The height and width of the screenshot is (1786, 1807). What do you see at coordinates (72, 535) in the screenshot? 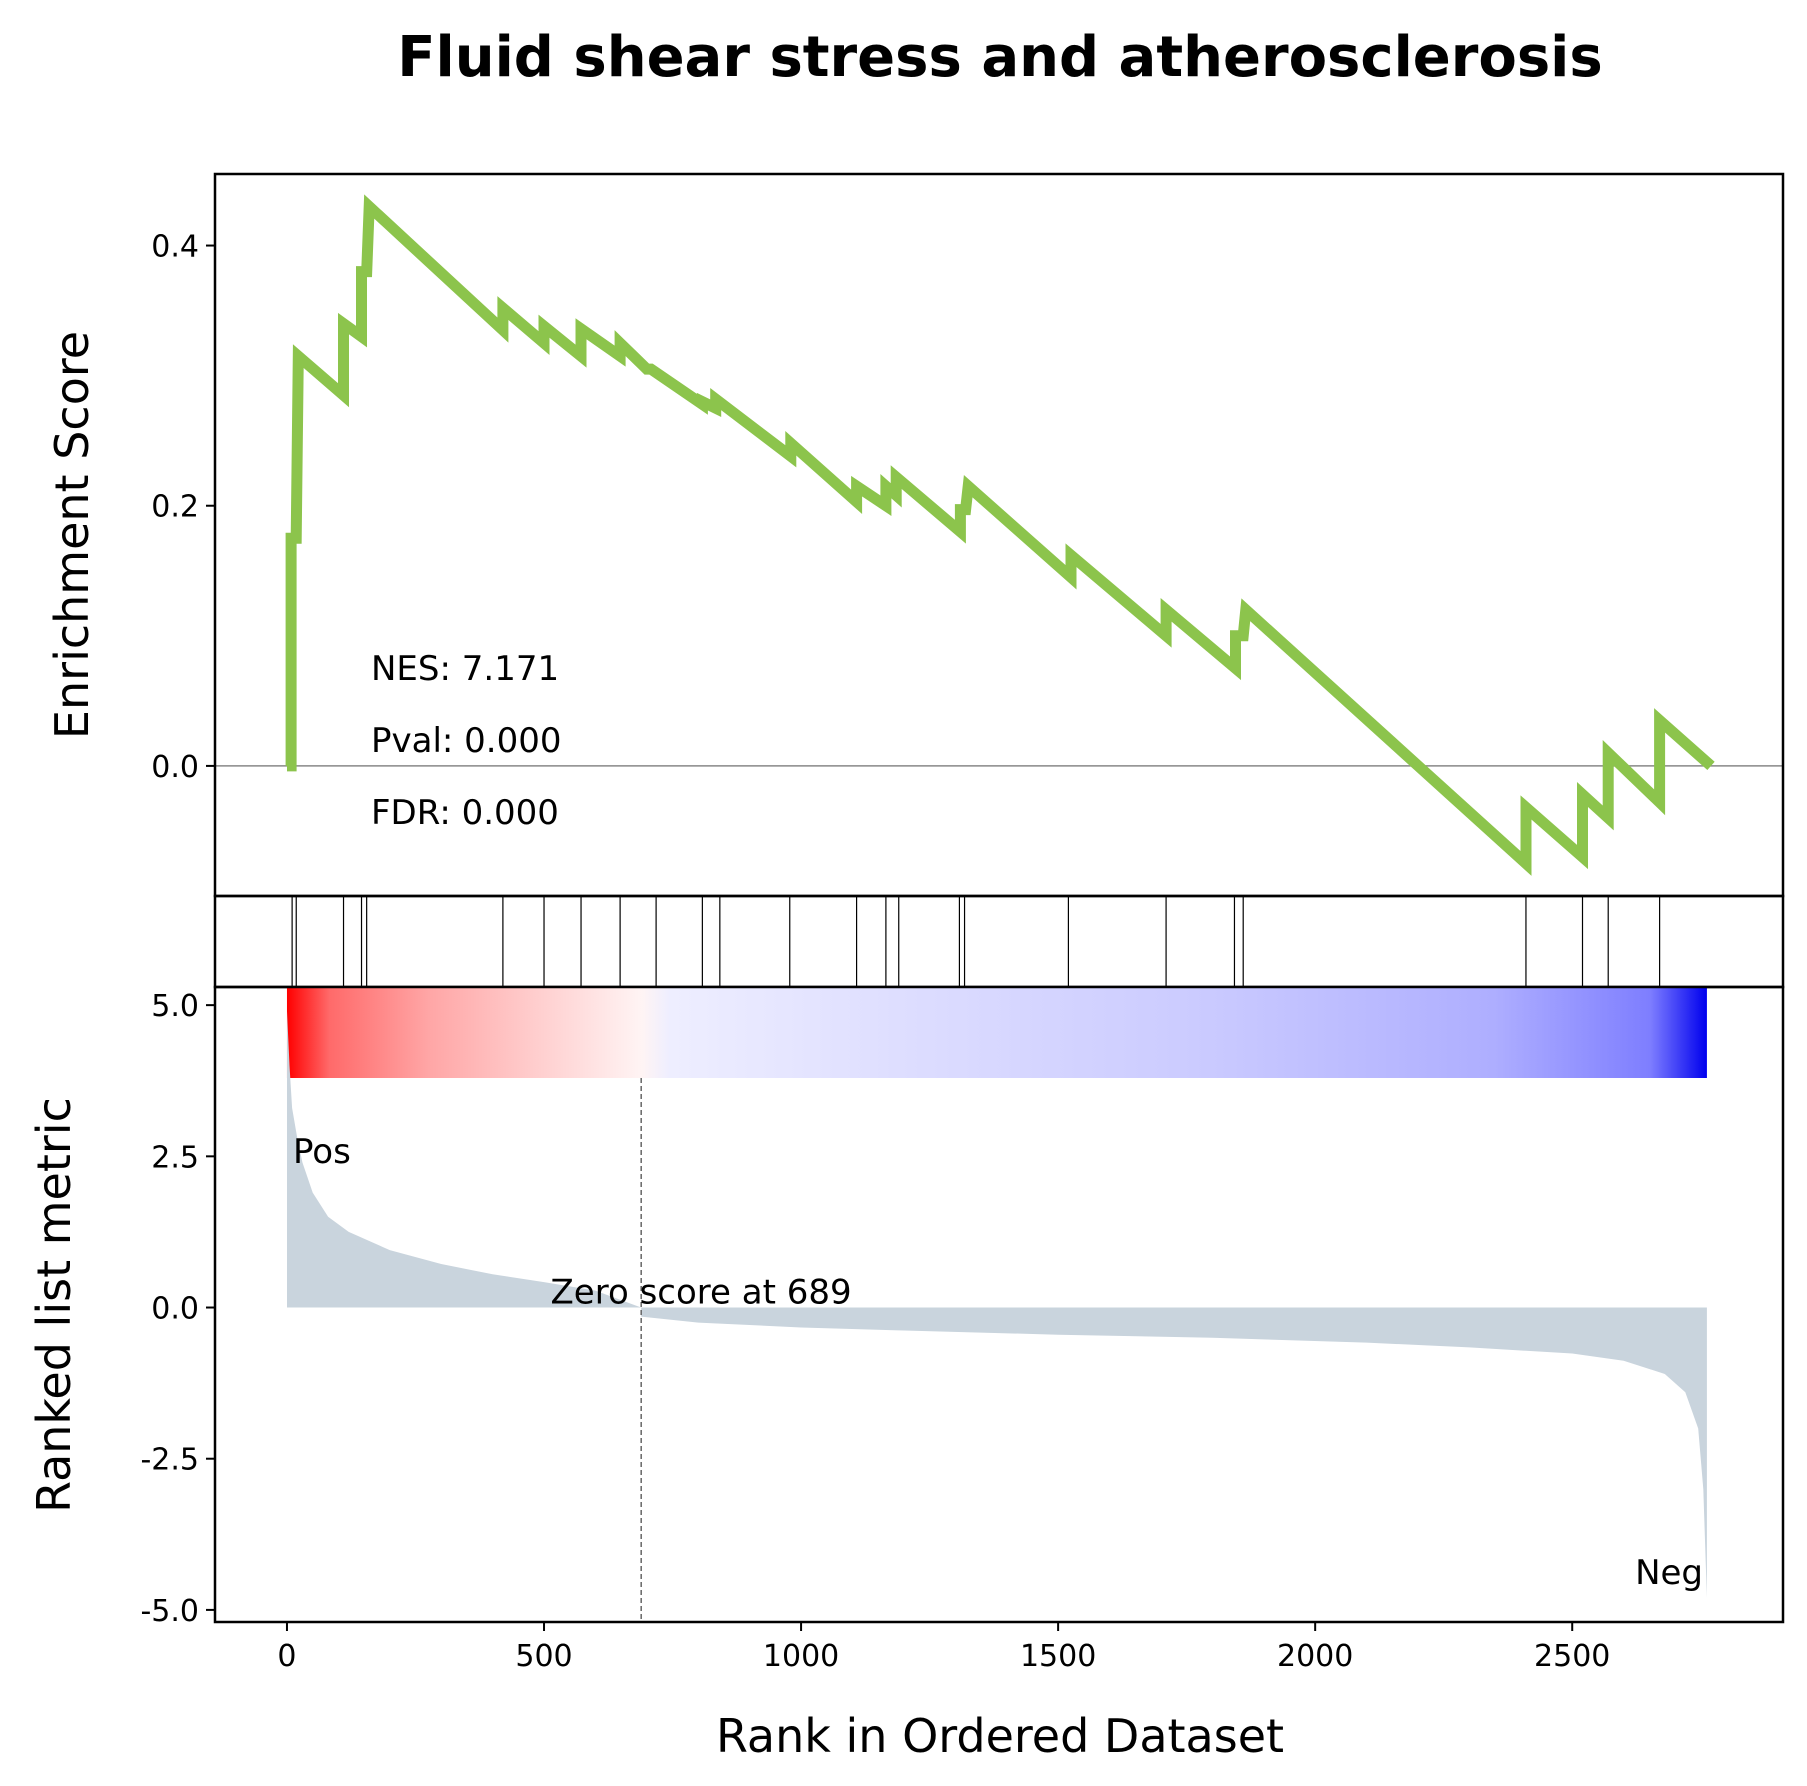
I see `es-y-axis-label: Enrichment Score` at bounding box center [72, 535].